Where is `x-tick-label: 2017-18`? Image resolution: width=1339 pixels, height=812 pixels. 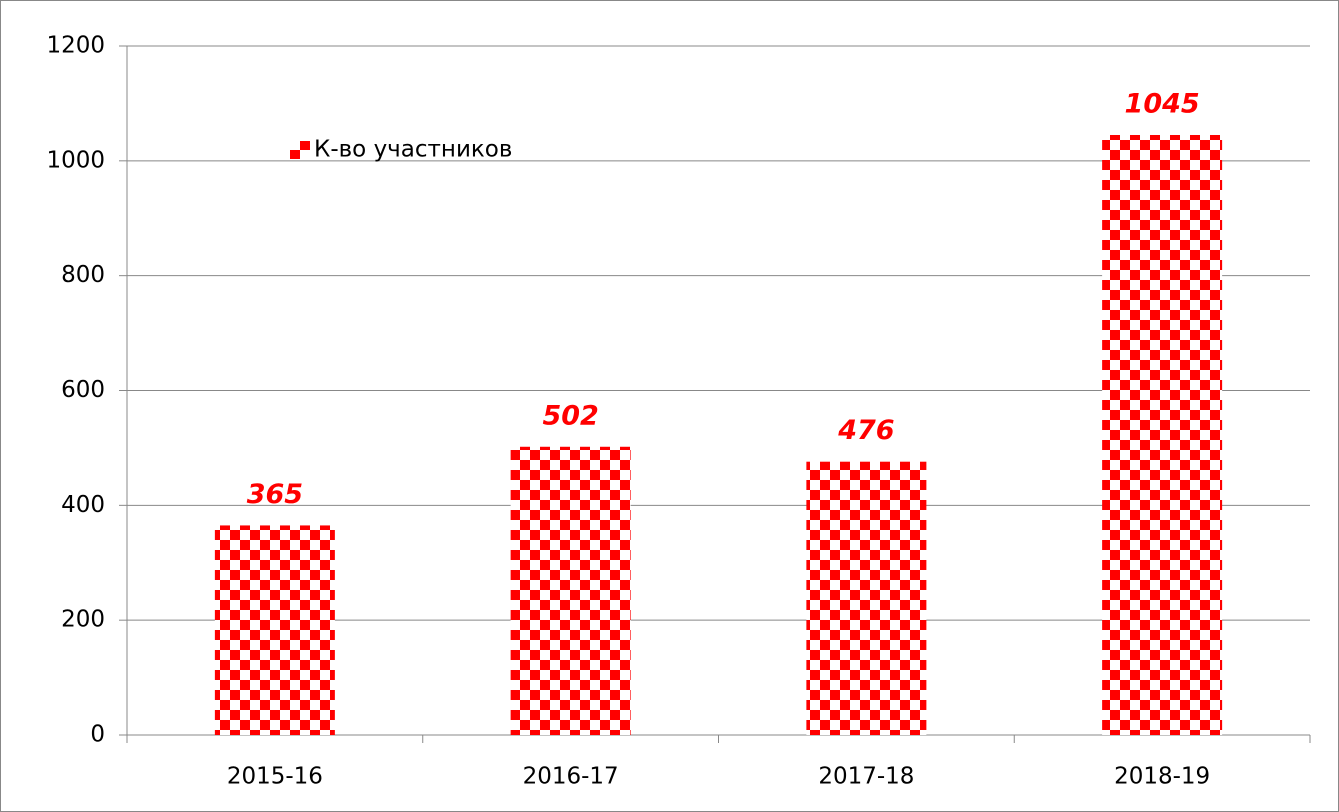 x-tick-label: 2017-18 is located at coordinates (866, 777).